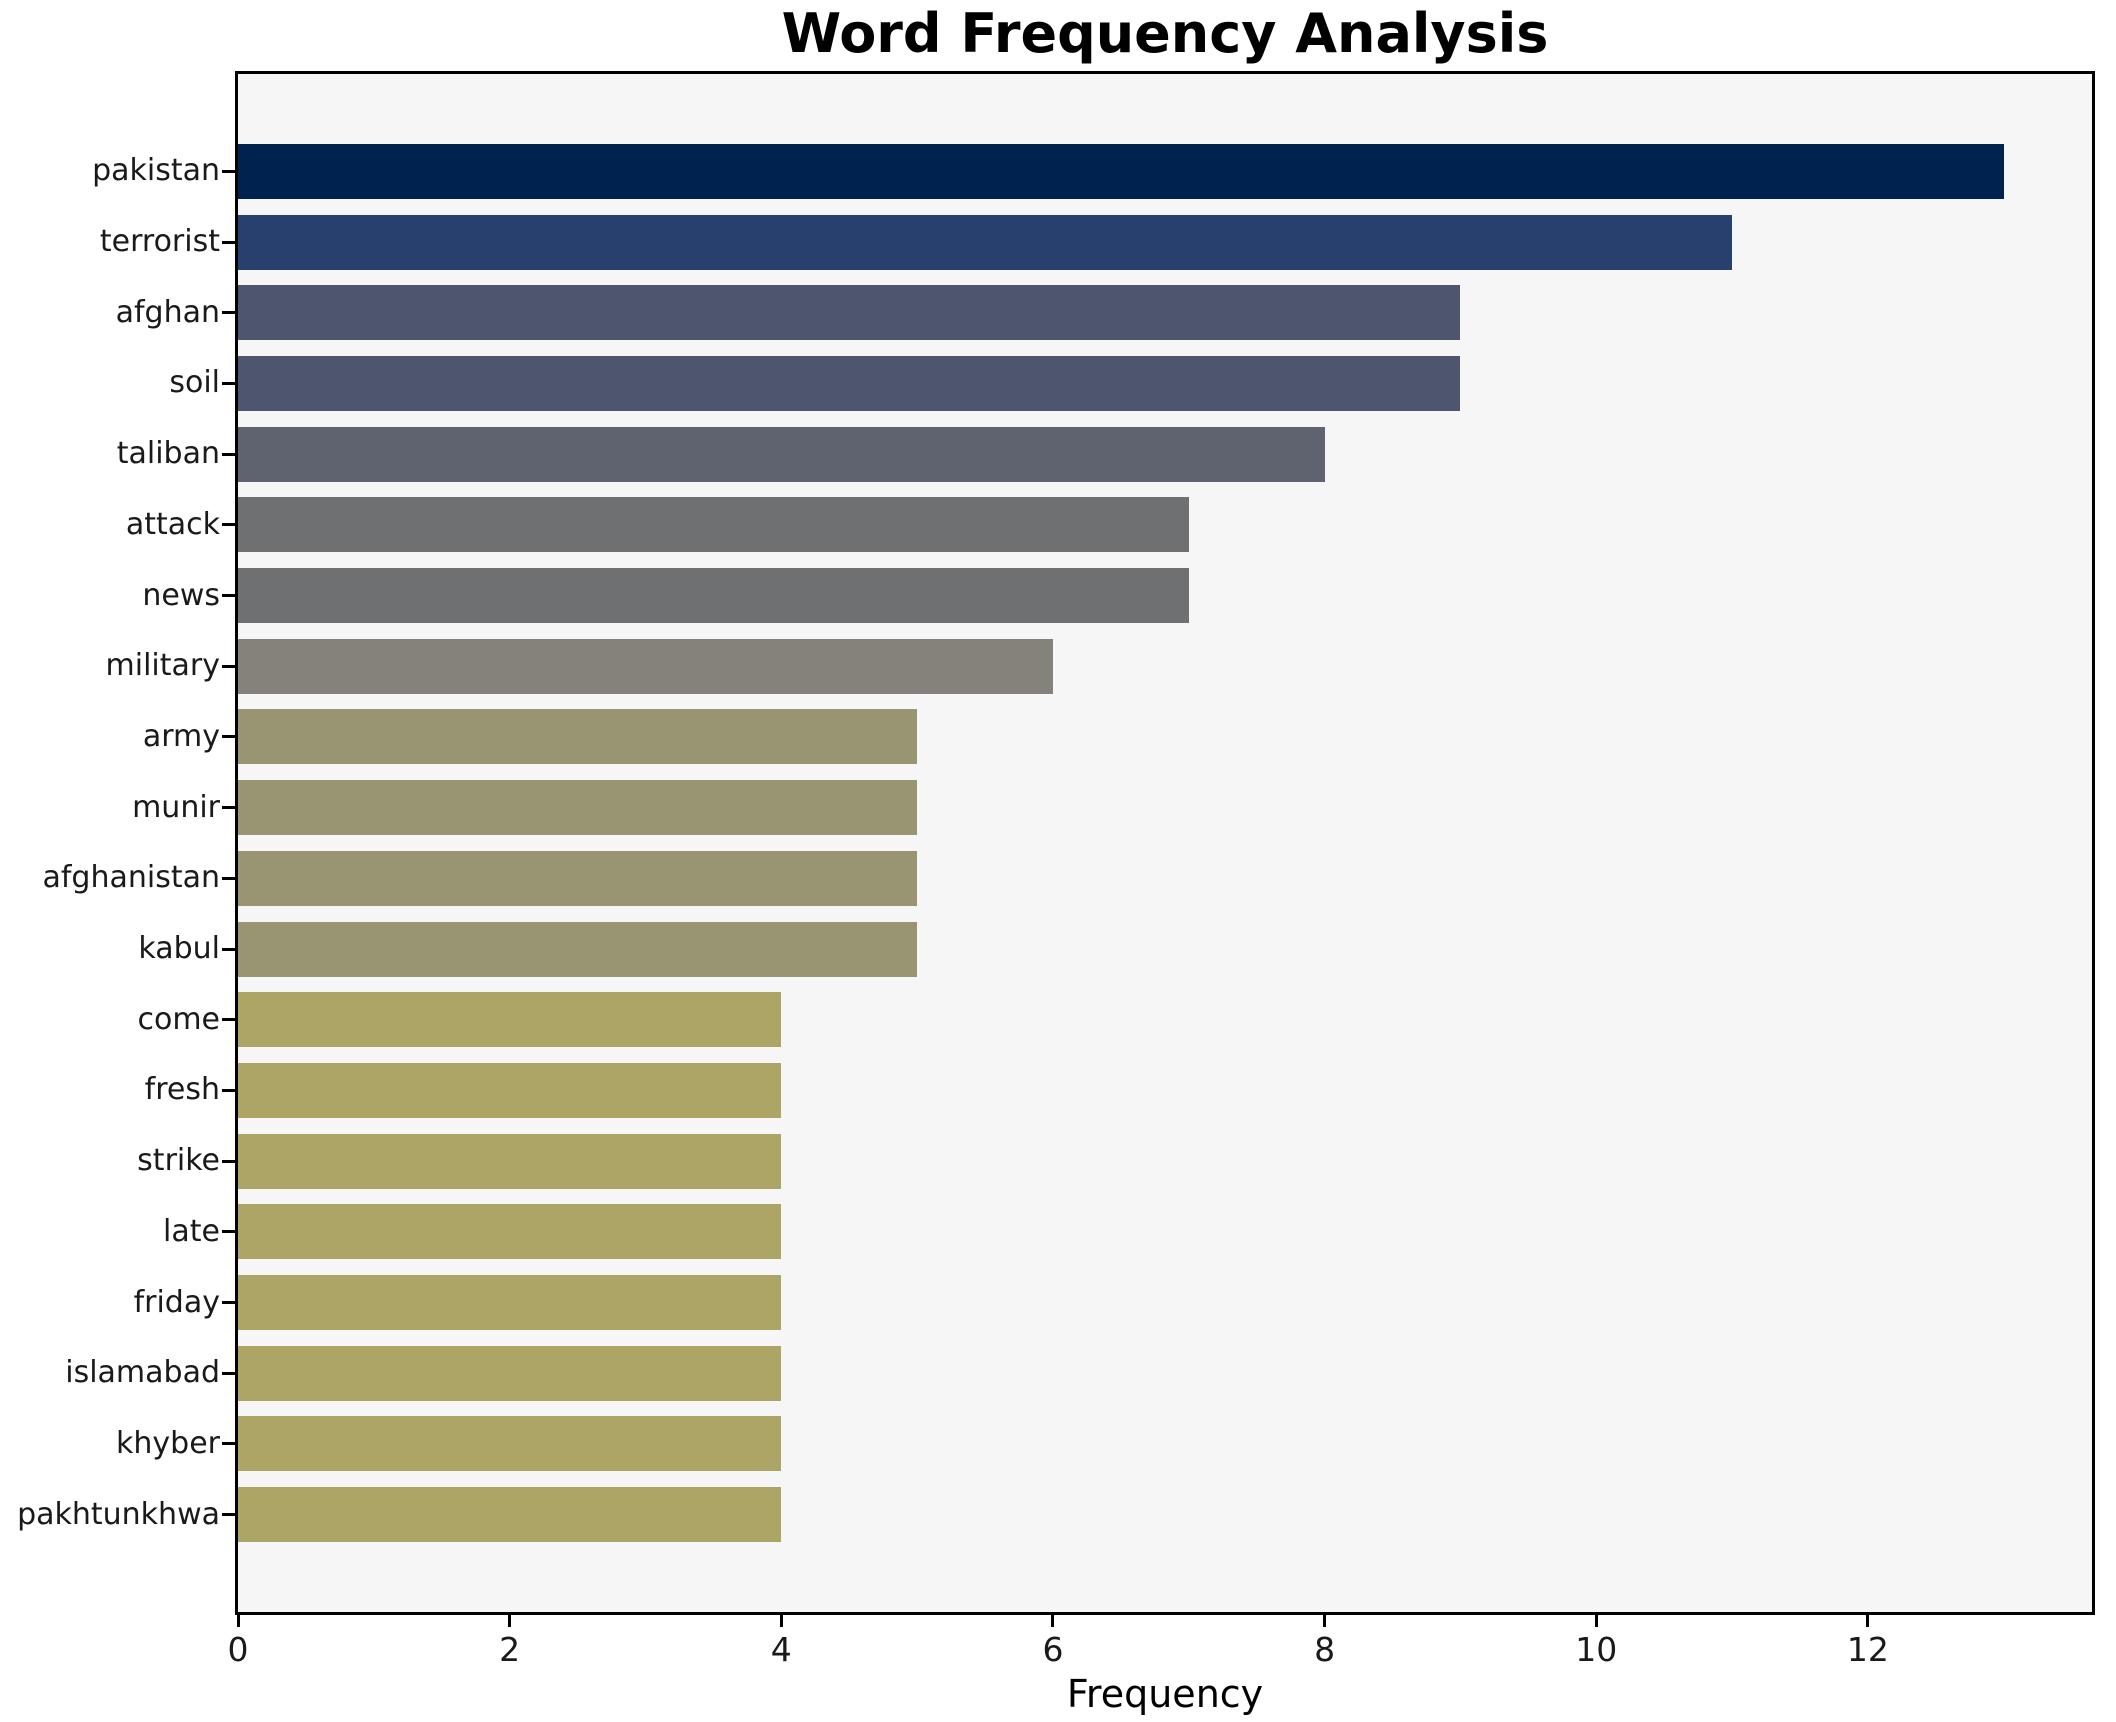  What do you see at coordinates (181, 595) in the screenshot?
I see `y-tick-label: news` at bounding box center [181, 595].